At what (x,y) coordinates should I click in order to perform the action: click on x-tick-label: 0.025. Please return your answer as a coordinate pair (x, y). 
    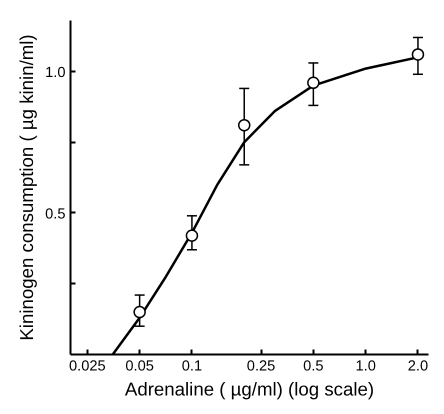
    Looking at the image, I should click on (87, 366).